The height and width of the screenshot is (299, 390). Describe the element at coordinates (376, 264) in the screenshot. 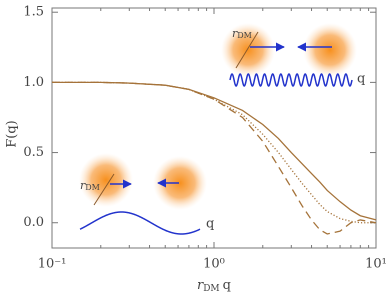

I see `x-tick-label: 10¹` at that location.